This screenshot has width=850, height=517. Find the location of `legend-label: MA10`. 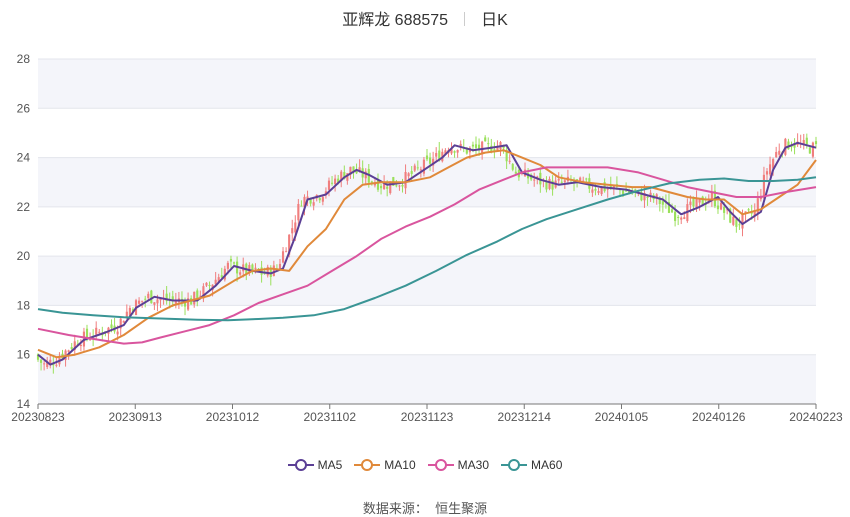

legend-label: MA10 is located at coordinates (400, 465).